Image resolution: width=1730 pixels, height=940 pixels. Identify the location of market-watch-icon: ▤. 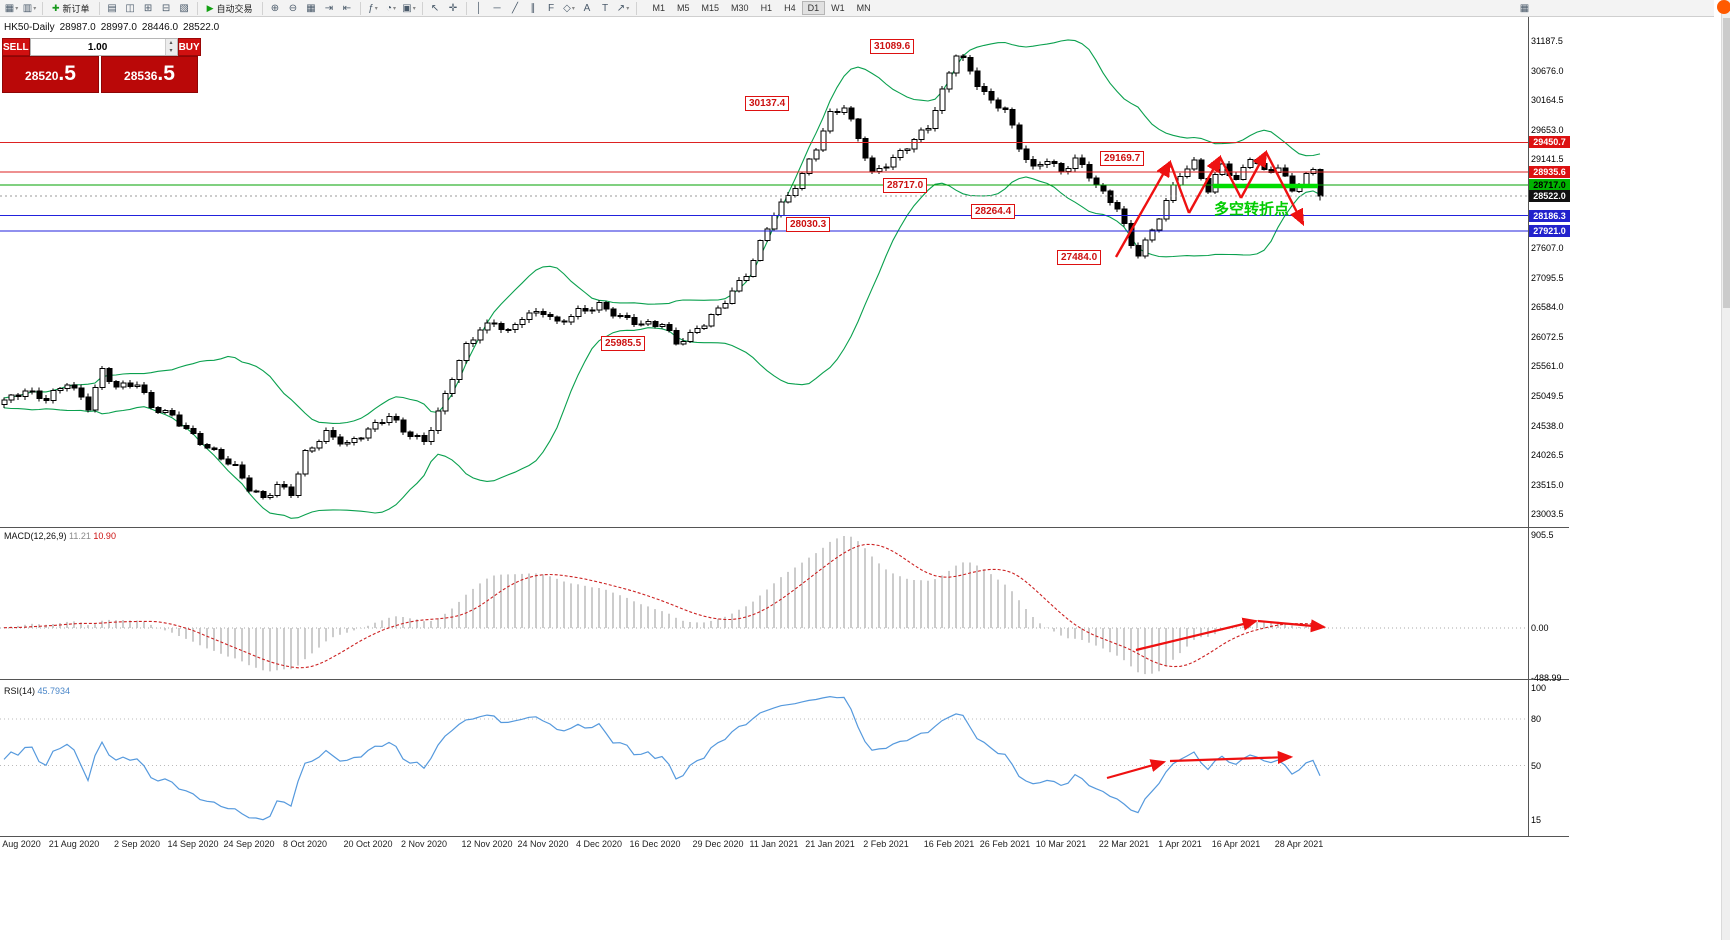
(112, 8).